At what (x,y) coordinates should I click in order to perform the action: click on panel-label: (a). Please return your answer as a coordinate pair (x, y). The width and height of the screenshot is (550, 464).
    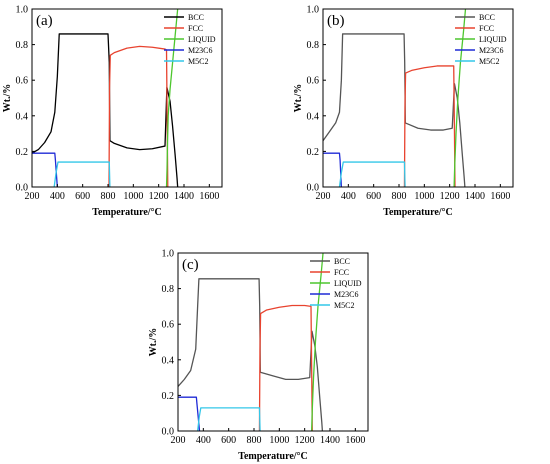
    Looking at the image, I should click on (44, 21).